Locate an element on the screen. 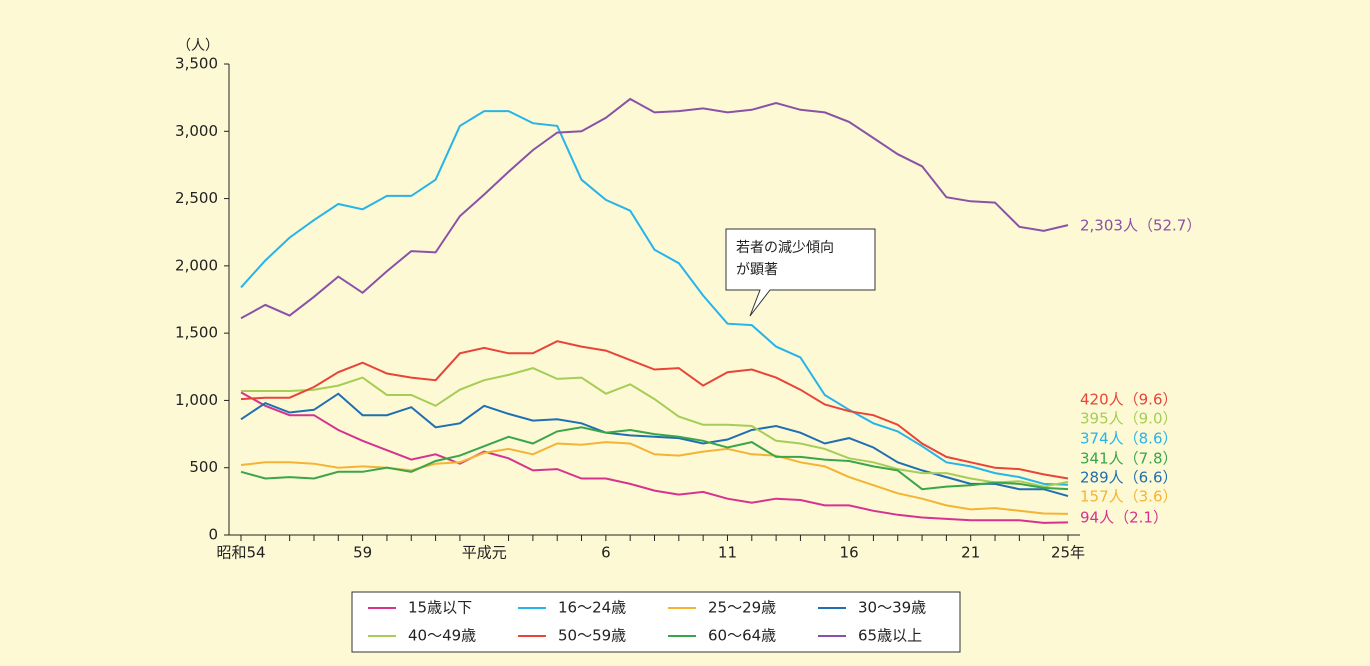 The height and width of the screenshot is (666, 1370). x-tick-label: 昭和54 is located at coordinates (240, 553).